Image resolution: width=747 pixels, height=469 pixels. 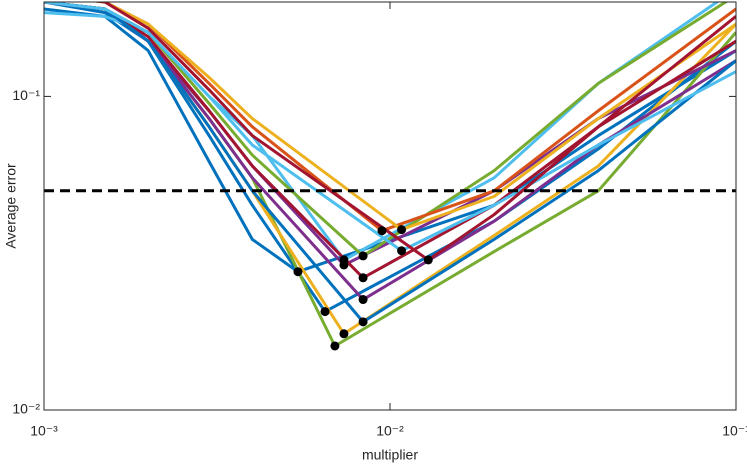 What do you see at coordinates (44, 431) in the screenshot?
I see `x-tick-label: 10⁻³` at bounding box center [44, 431].